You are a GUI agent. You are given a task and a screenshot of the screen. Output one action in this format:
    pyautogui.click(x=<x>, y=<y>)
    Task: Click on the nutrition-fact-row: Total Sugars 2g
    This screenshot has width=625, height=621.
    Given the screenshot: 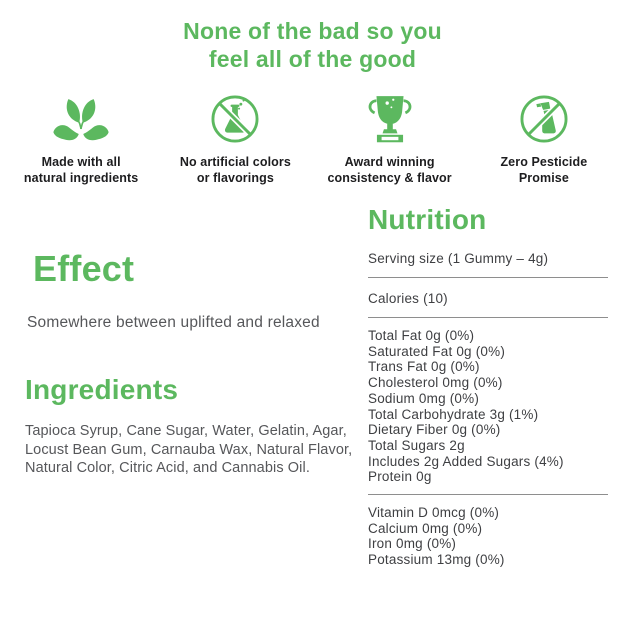 What is the action you would take?
    pyautogui.click(x=416, y=445)
    